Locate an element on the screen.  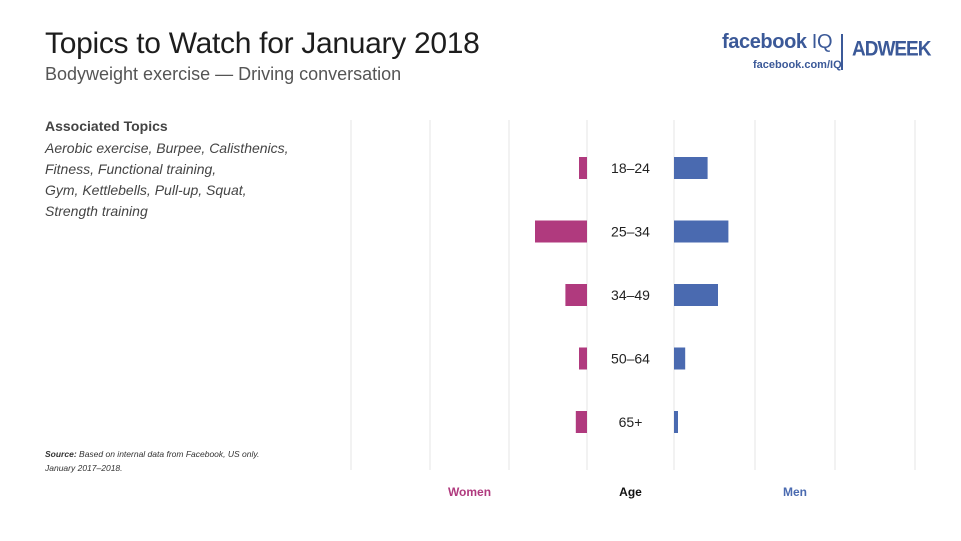
facebook-iq-url: facebook.com/IQ is located at coordinates (797, 65).